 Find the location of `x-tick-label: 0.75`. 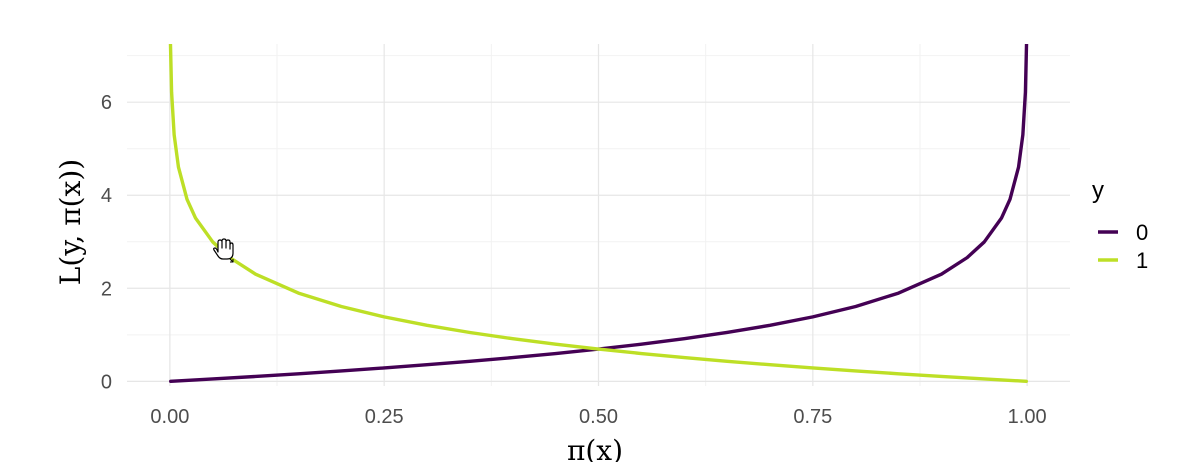

x-tick-label: 0.75 is located at coordinates (812, 417).